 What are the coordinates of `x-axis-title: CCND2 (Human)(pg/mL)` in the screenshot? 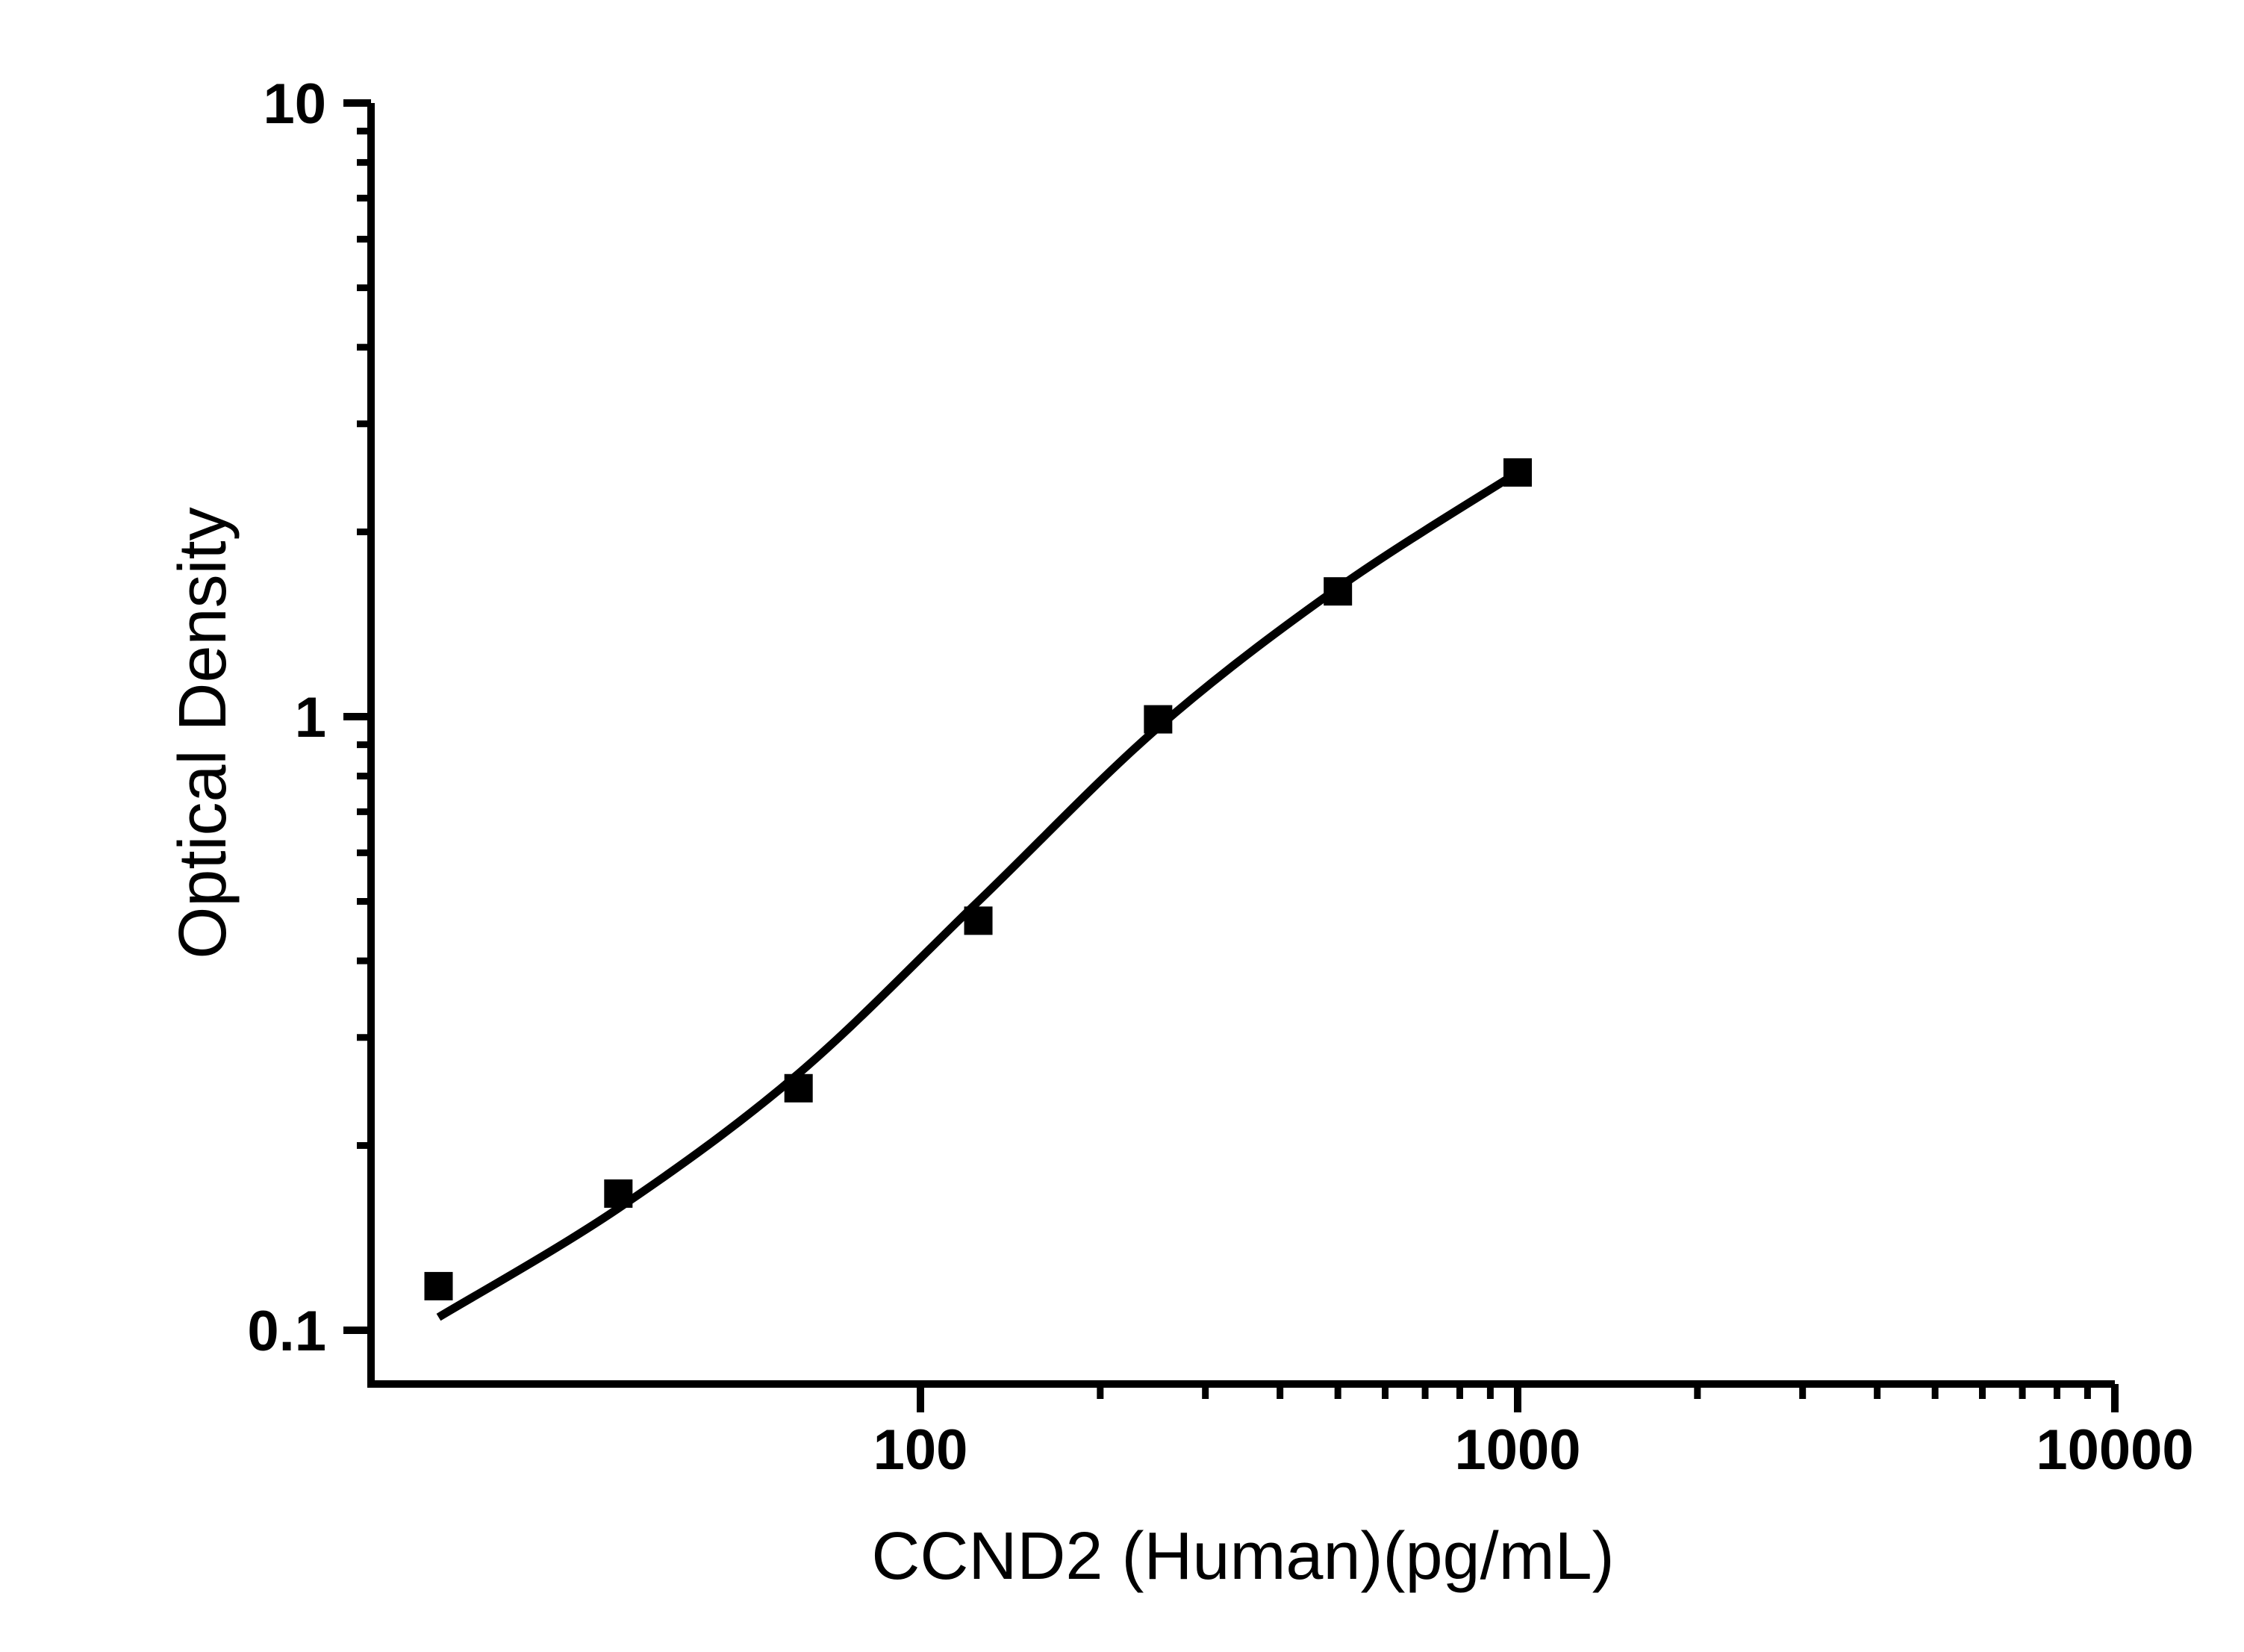 It's located at (1242, 1556).